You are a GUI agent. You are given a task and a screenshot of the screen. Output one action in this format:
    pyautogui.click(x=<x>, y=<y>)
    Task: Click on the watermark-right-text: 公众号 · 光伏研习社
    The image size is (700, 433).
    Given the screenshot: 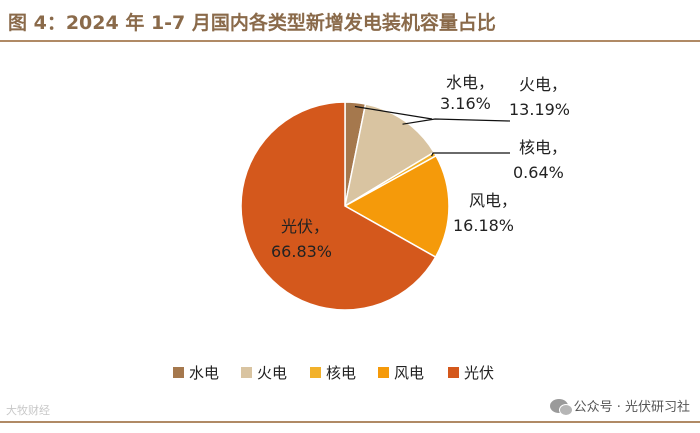 What is the action you would take?
    pyautogui.click(x=631, y=407)
    